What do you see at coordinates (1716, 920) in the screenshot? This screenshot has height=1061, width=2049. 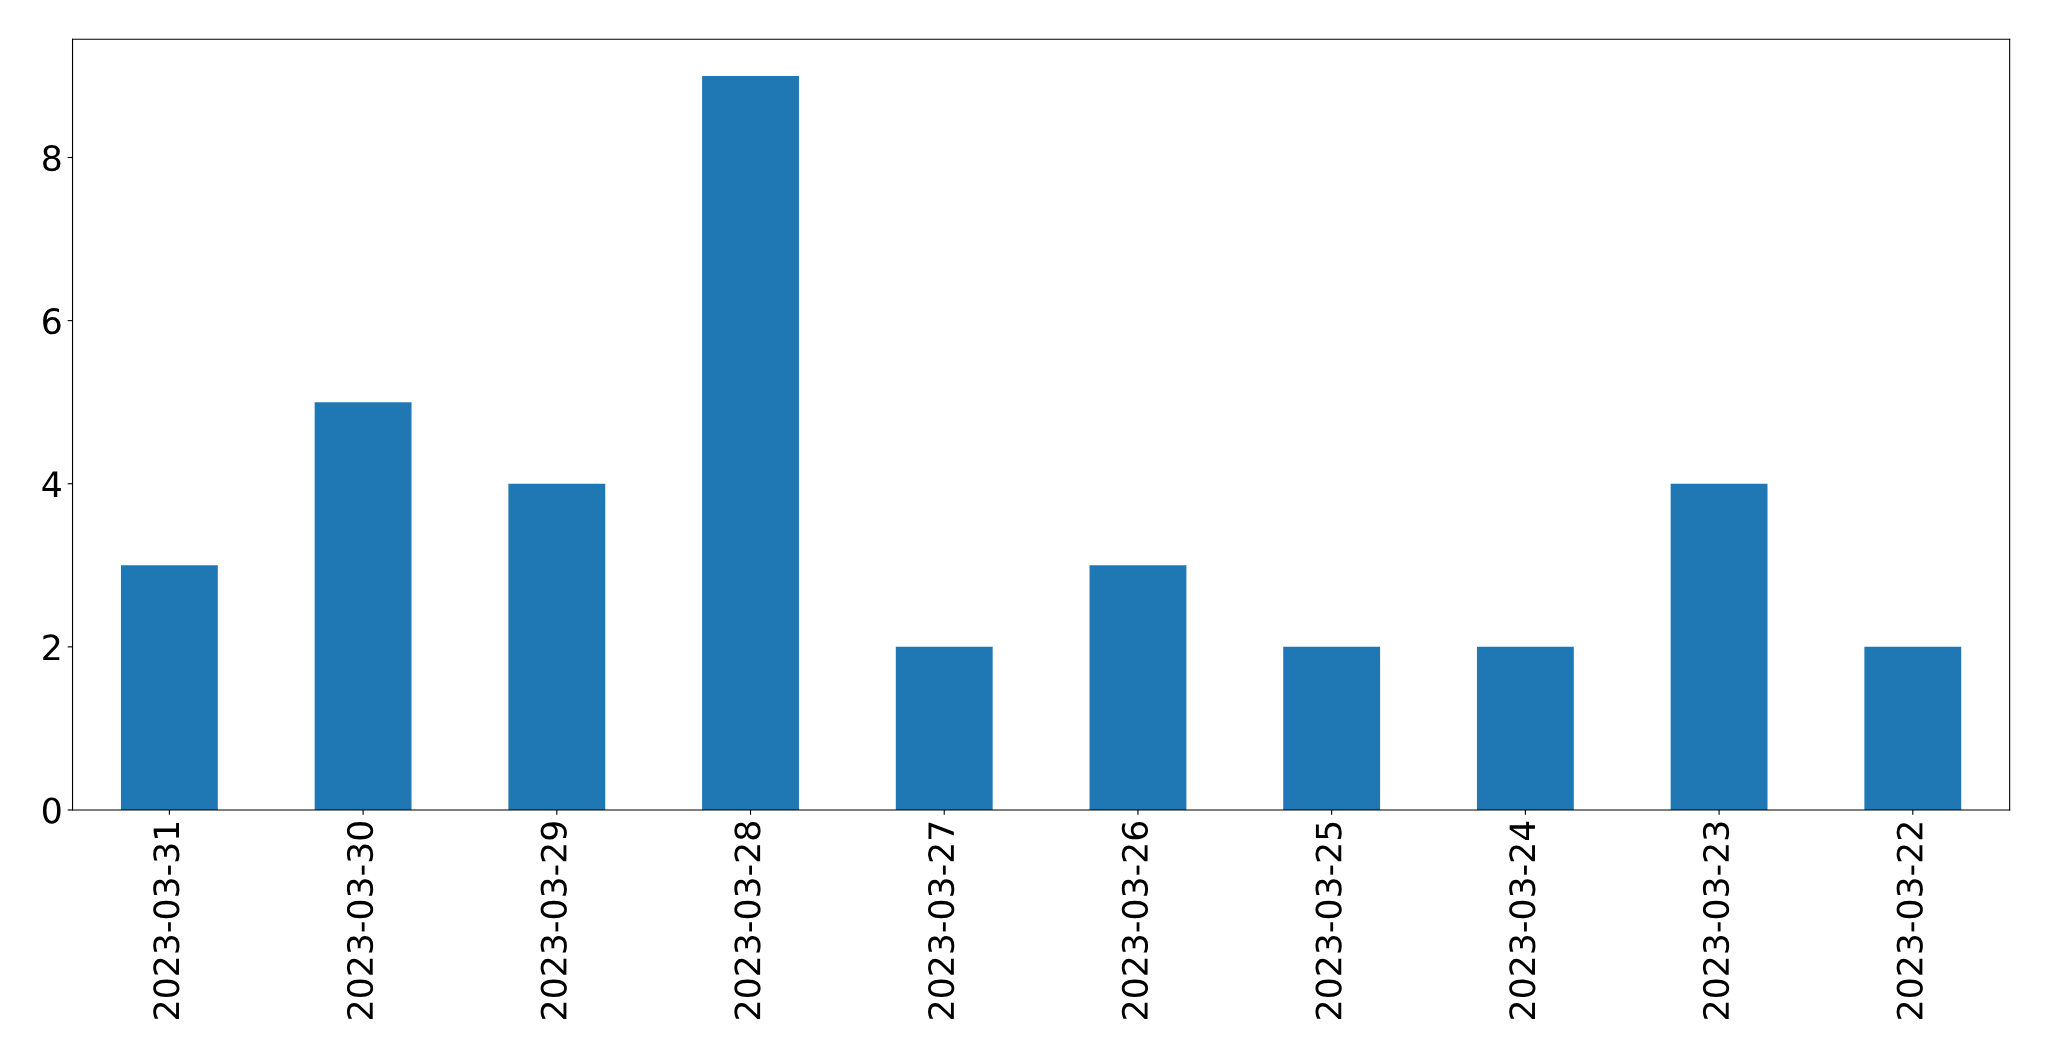 I see `x-tick-label: 2023-03-23` at bounding box center [1716, 920].